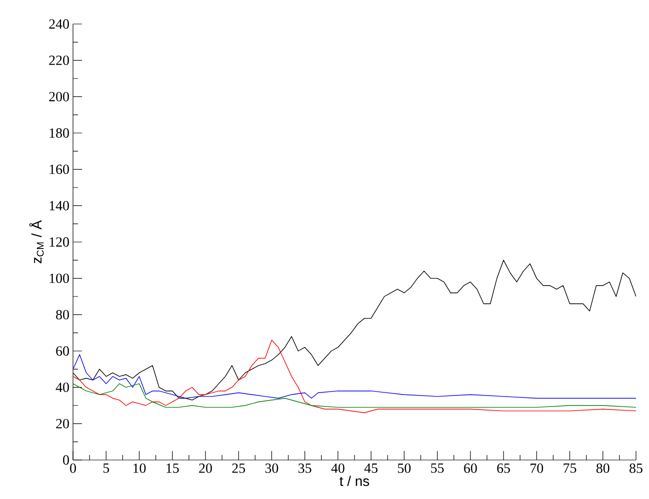 The width and height of the screenshot is (649, 499). What do you see at coordinates (59, 242) in the screenshot?
I see `y-tick-label: 120` at bounding box center [59, 242].